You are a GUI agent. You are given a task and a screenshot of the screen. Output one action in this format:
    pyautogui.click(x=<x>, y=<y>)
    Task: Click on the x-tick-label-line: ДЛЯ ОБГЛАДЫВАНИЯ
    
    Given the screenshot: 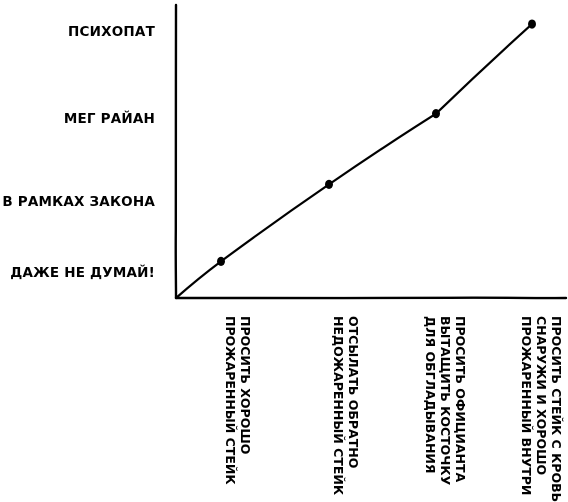 What is the action you would take?
    pyautogui.click(x=430, y=395)
    